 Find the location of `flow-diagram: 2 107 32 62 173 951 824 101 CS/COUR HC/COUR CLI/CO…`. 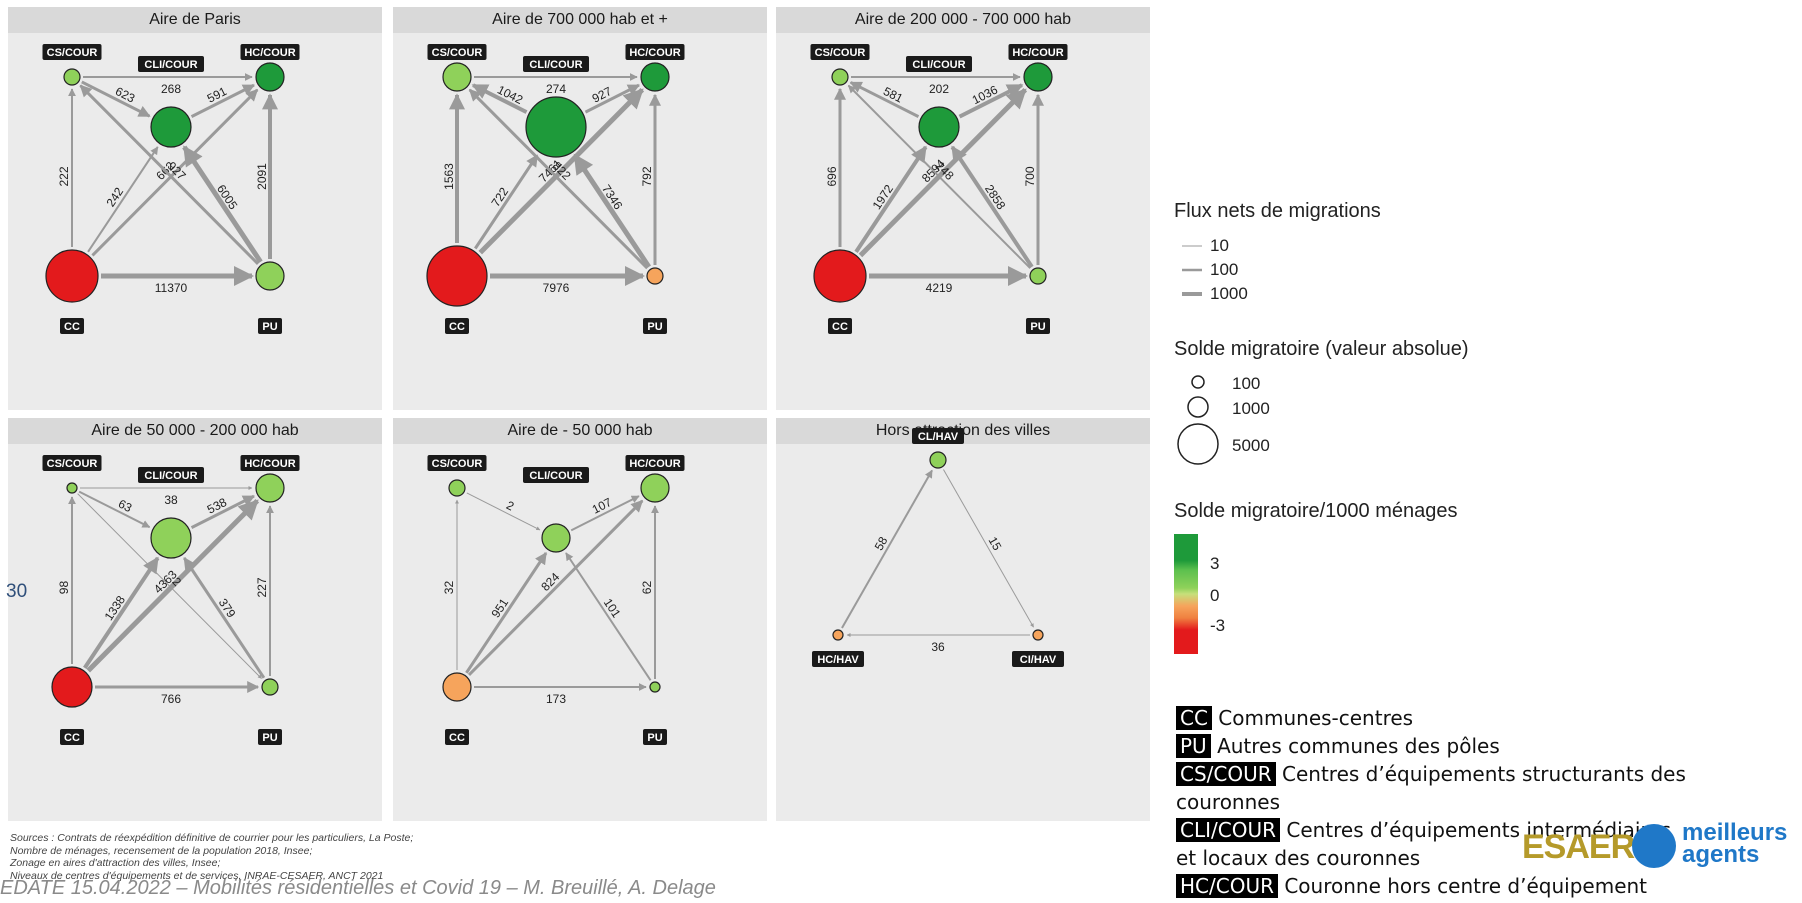

flow-diagram: 2 107 32 62 173 951 824 101 CS/COUR HC/COUR CLI/CO… is located at coordinates (556, 600).